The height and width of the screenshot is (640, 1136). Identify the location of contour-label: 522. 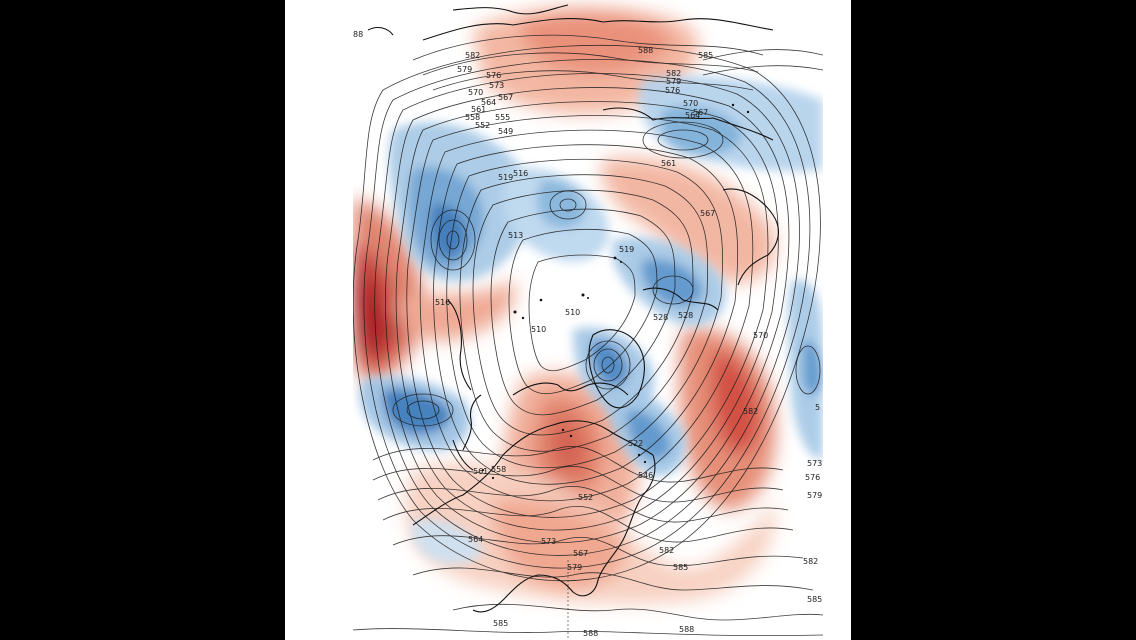
(635, 443).